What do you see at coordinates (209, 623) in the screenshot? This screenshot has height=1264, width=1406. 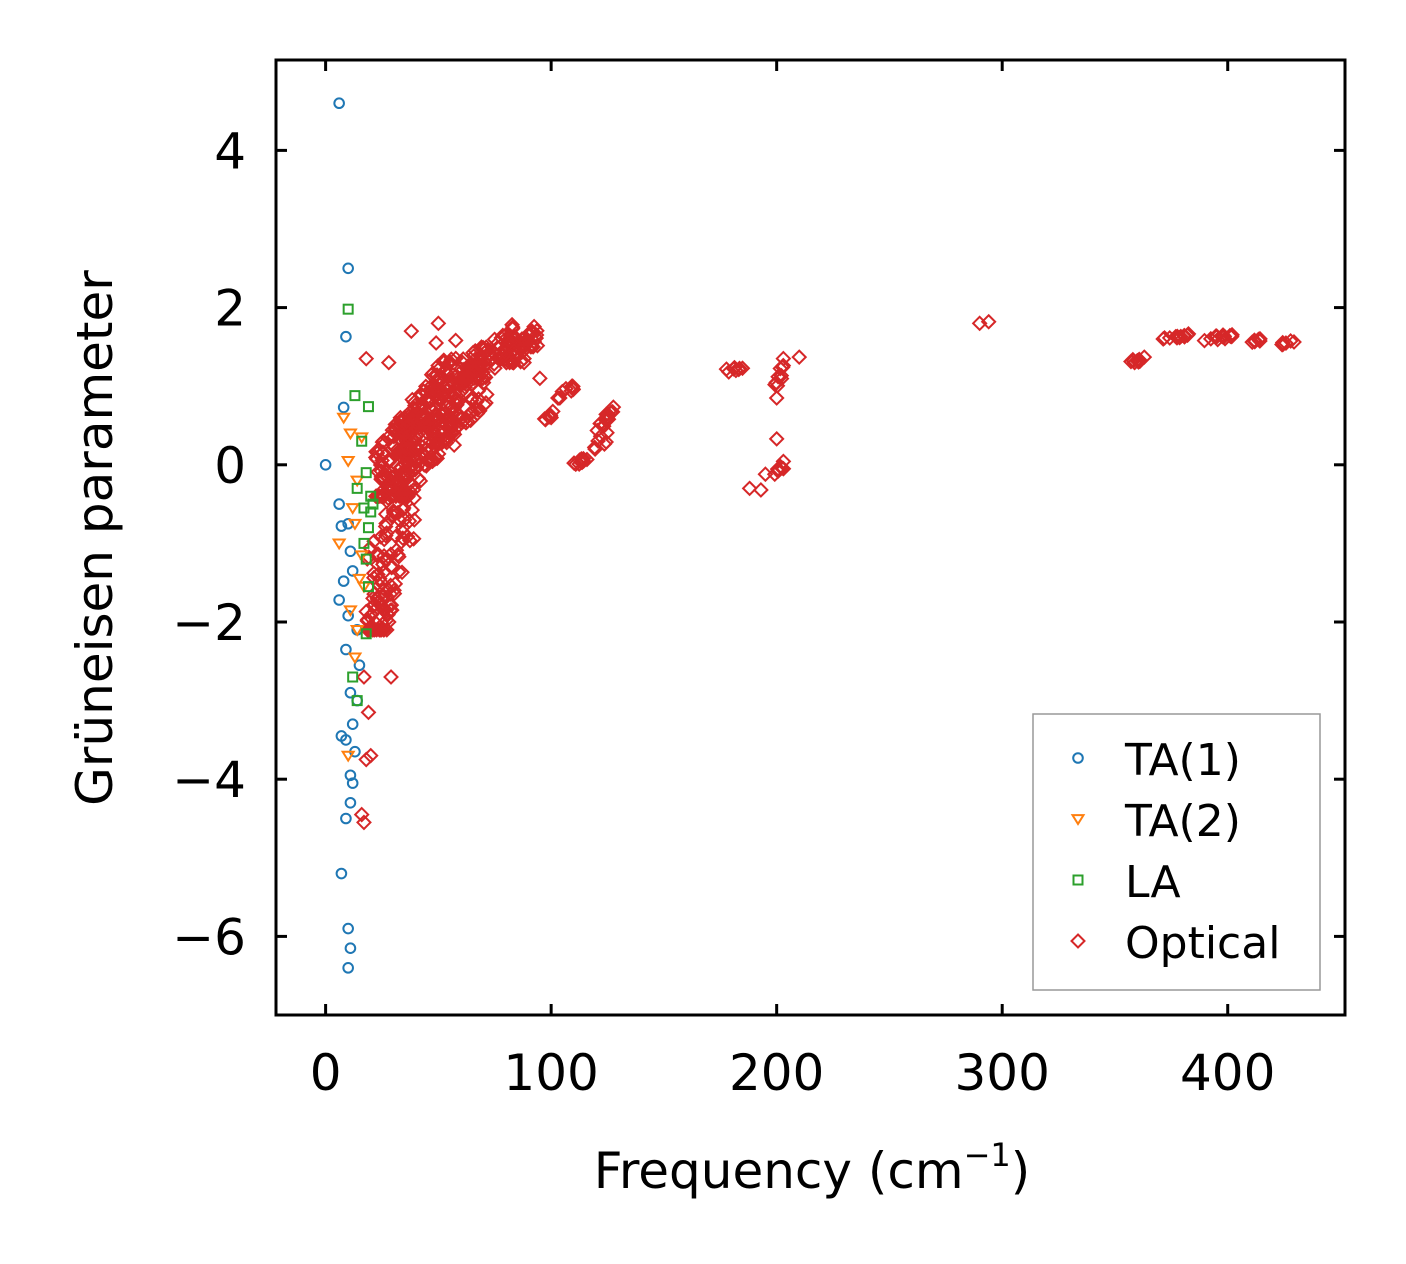 I see `y-tick-label: −2` at bounding box center [209, 623].